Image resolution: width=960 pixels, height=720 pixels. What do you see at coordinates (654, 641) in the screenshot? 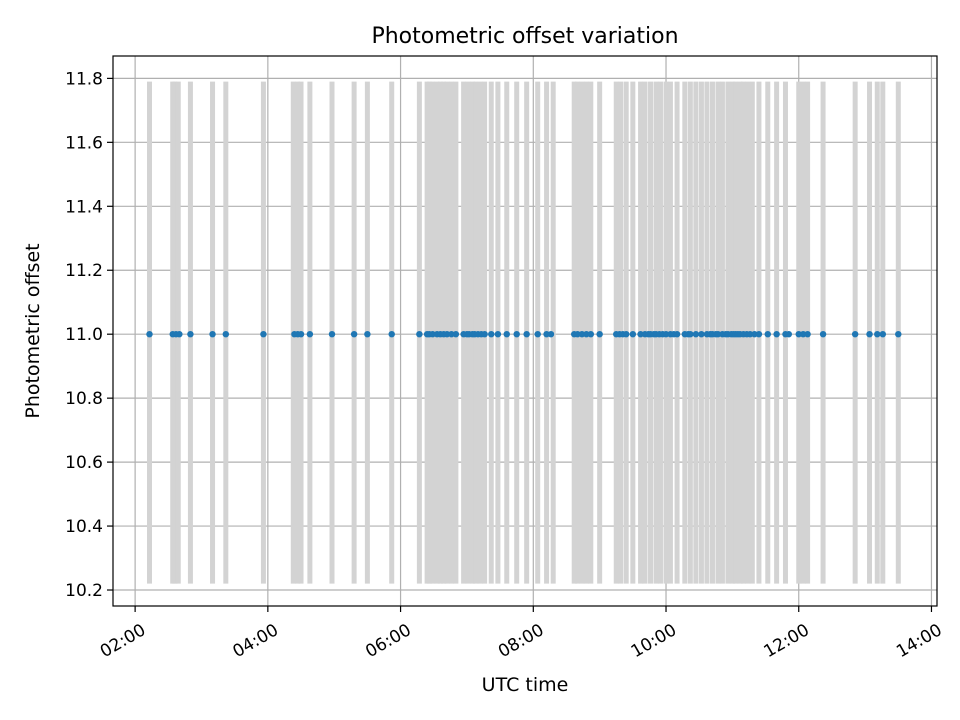
I see `x-tick-label: 10:00` at bounding box center [654, 641].